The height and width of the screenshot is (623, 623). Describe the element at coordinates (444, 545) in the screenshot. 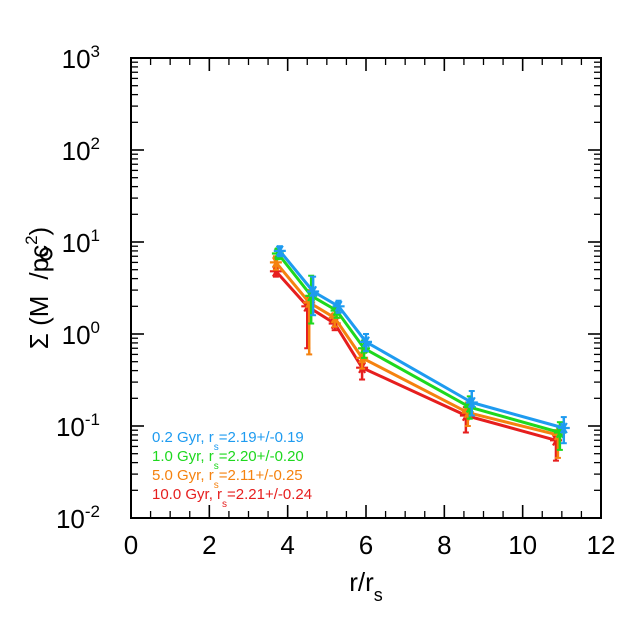

I see `x-tick-label: 8` at that location.